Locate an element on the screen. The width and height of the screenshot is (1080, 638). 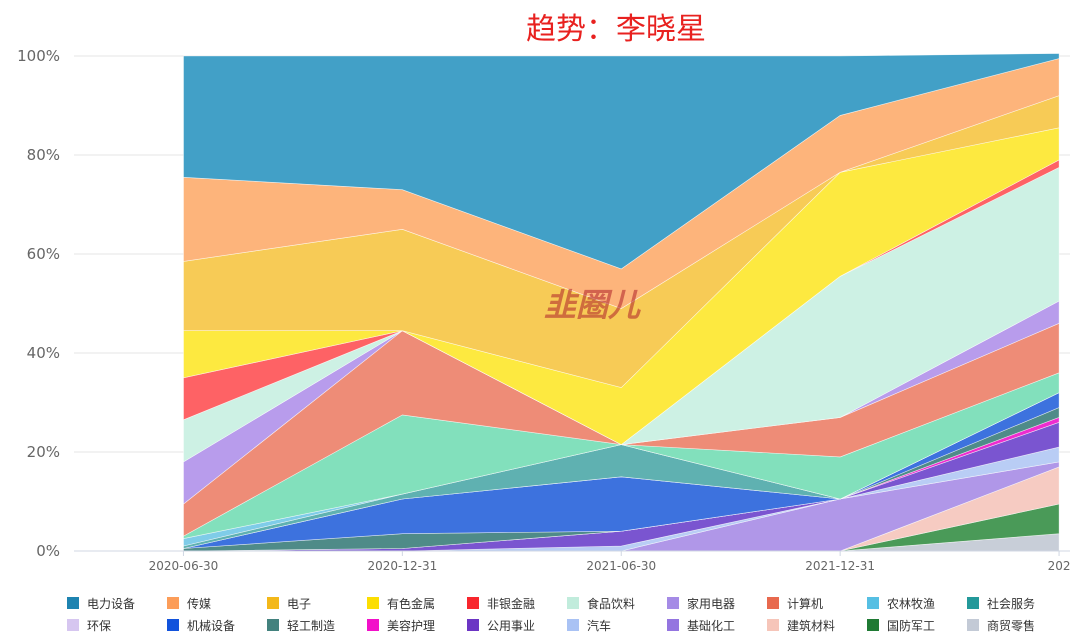
legend-label: 有色金属 is located at coordinates (411, 603).